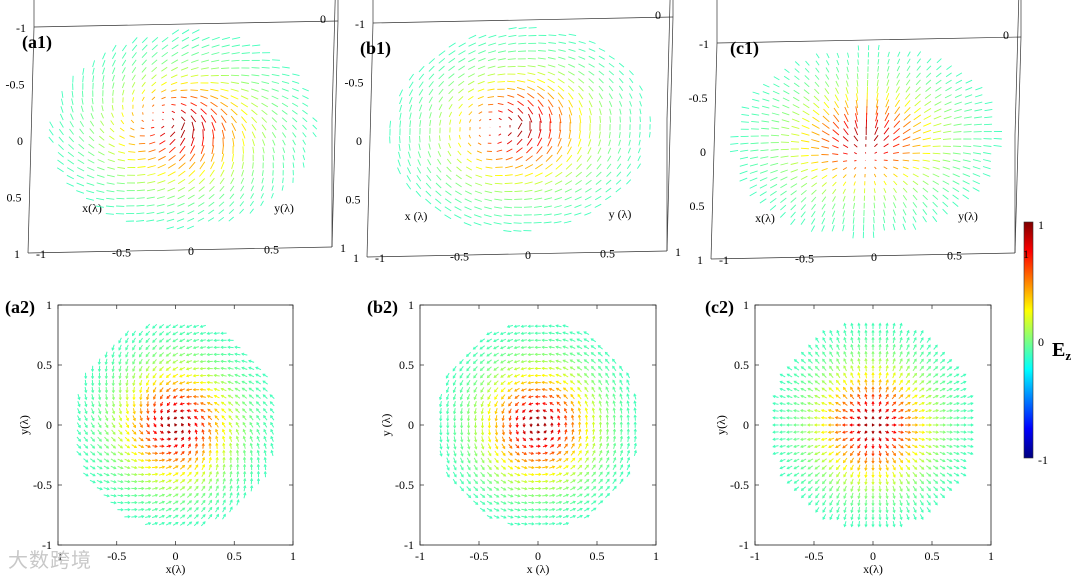  I want to click on y-tick-label: 1, so click(343, 248).